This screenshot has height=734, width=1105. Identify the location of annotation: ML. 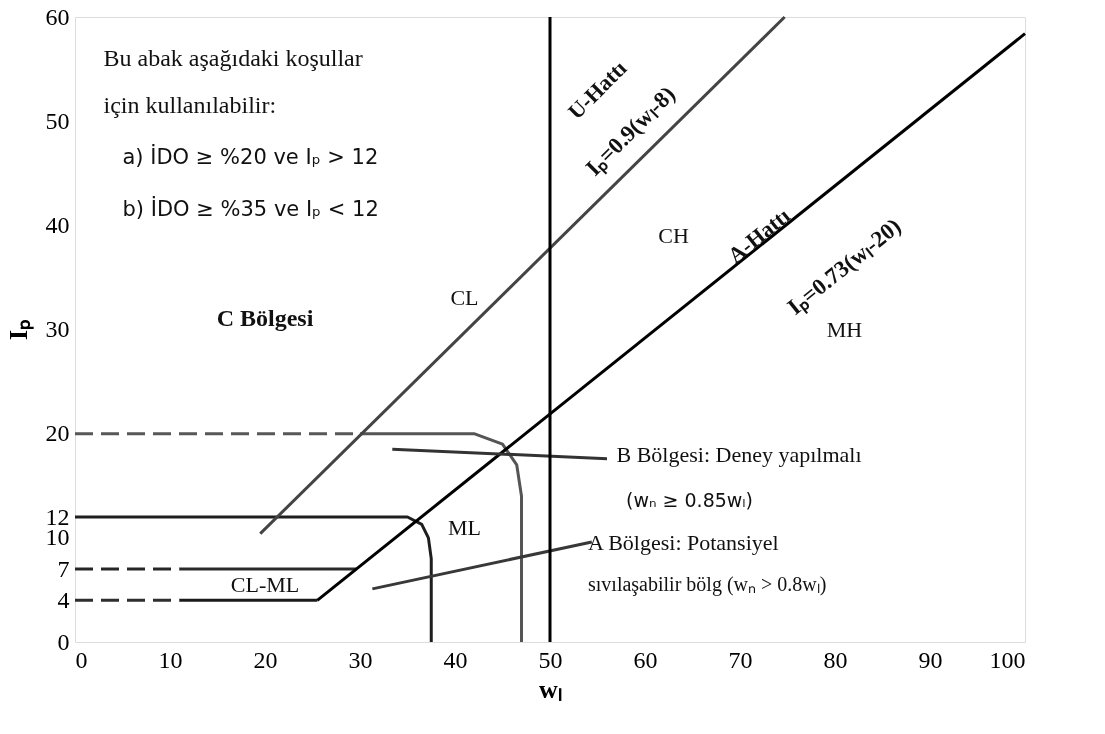
(464, 527).